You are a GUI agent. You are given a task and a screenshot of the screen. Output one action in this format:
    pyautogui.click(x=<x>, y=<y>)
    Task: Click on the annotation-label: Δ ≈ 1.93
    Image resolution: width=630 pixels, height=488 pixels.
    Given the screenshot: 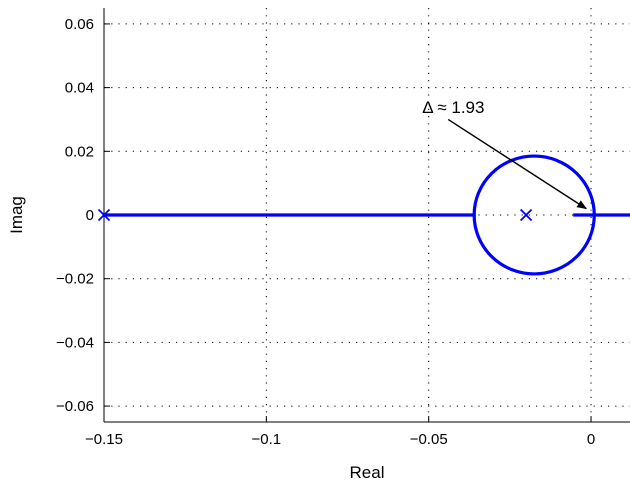 What is the action you would take?
    pyautogui.click(x=453, y=107)
    